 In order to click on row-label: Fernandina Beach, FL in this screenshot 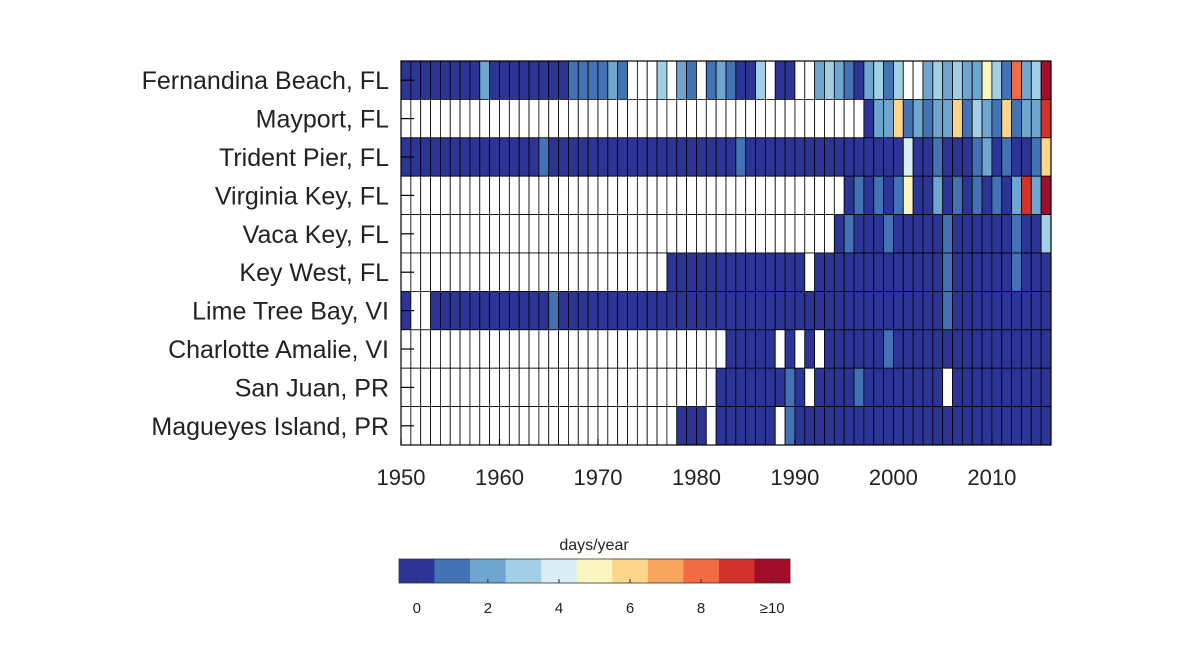, I will do `click(265, 81)`.